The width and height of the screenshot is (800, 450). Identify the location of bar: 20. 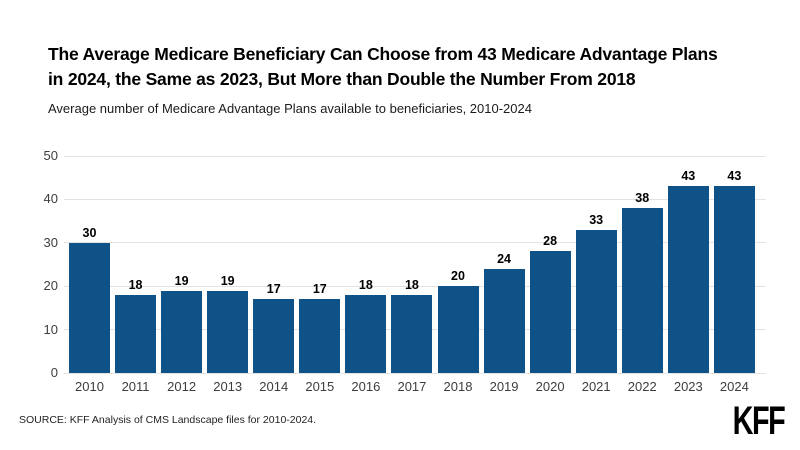
(458, 321).